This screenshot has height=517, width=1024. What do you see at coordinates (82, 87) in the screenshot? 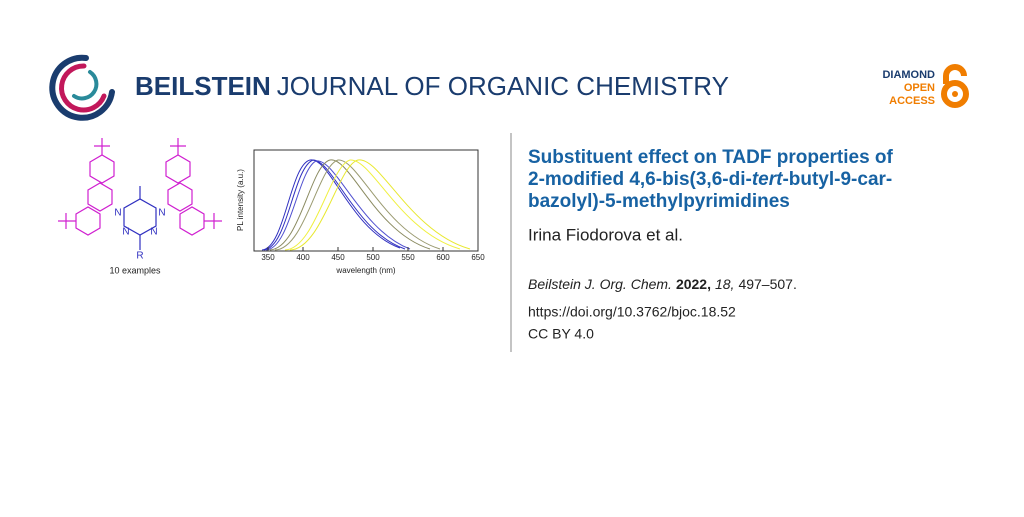
I see `logo` at bounding box center [82, 87].